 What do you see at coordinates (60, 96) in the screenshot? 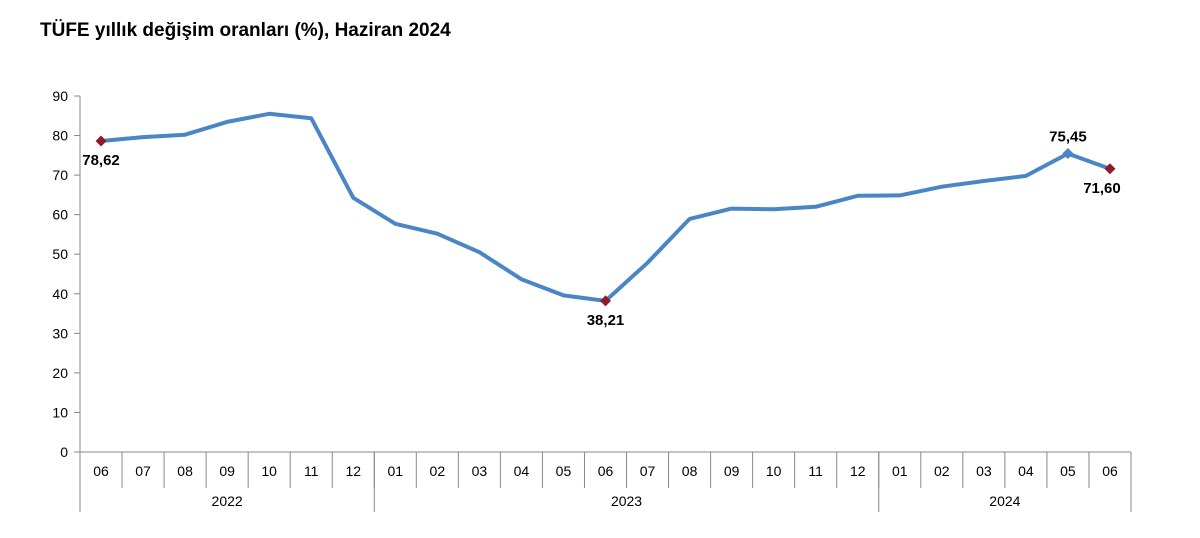
I see `y-tick-label: 90` at bounding box center [60, 96].